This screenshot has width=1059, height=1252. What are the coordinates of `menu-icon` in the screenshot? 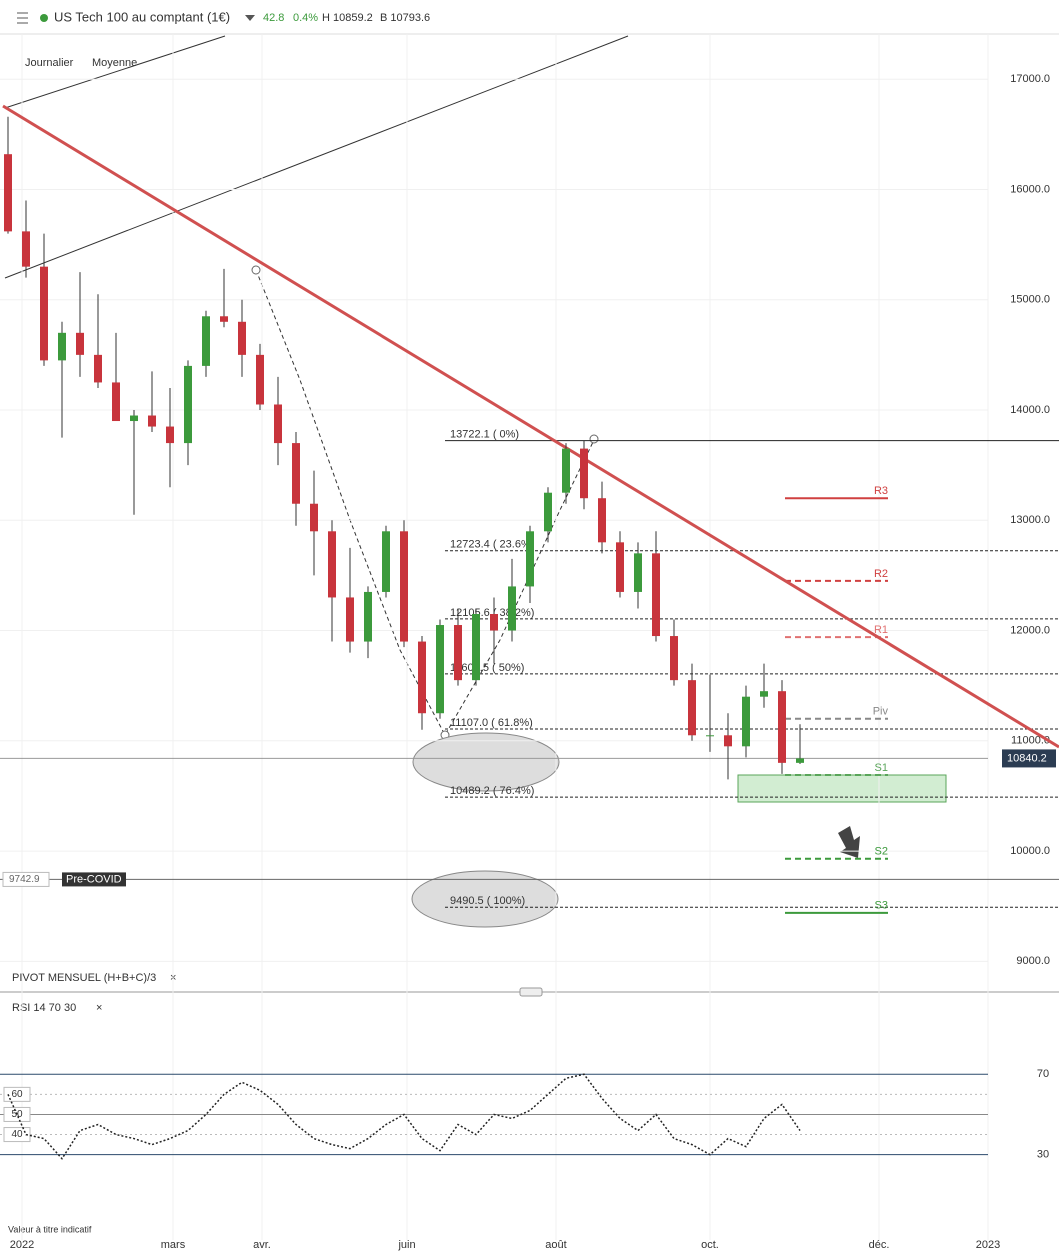 It's located at (22, 18).